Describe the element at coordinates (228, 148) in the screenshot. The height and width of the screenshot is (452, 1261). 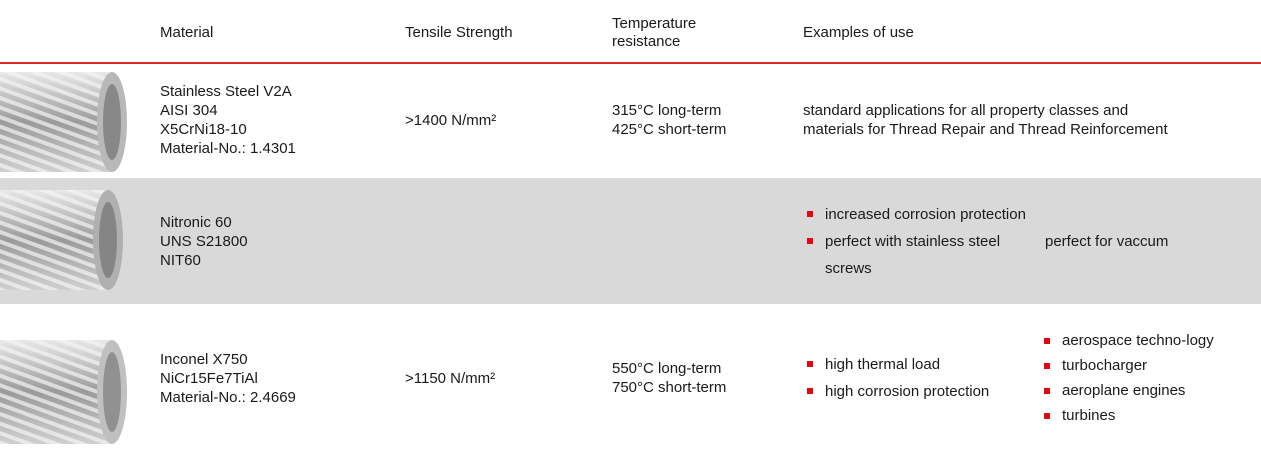
I see `material-line: Material-No.: 1.4301` at that location.